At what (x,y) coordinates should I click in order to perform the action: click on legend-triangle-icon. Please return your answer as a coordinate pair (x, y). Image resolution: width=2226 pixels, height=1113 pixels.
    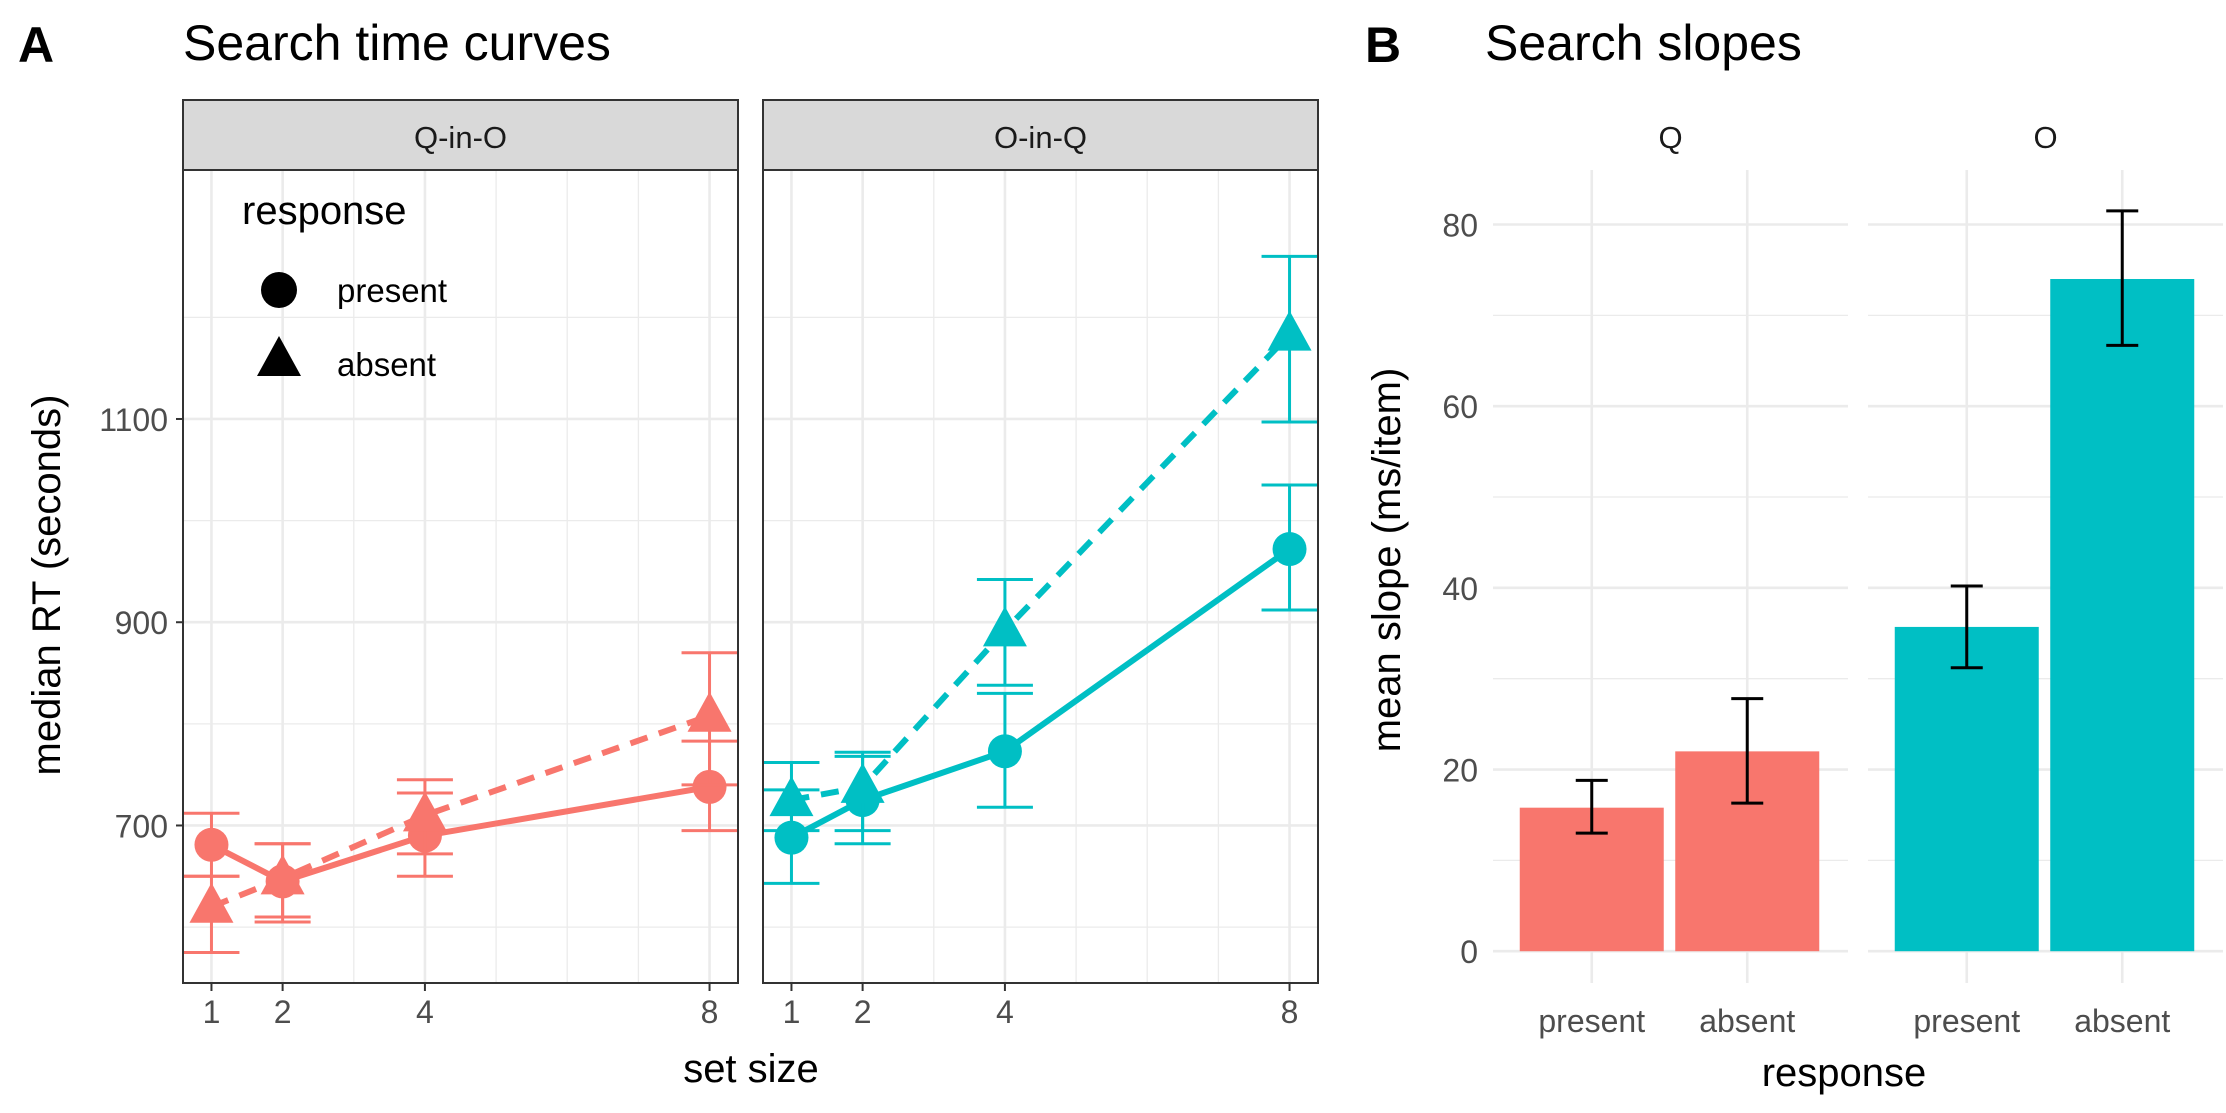
    Looking at the image, I should click on (279, 356).